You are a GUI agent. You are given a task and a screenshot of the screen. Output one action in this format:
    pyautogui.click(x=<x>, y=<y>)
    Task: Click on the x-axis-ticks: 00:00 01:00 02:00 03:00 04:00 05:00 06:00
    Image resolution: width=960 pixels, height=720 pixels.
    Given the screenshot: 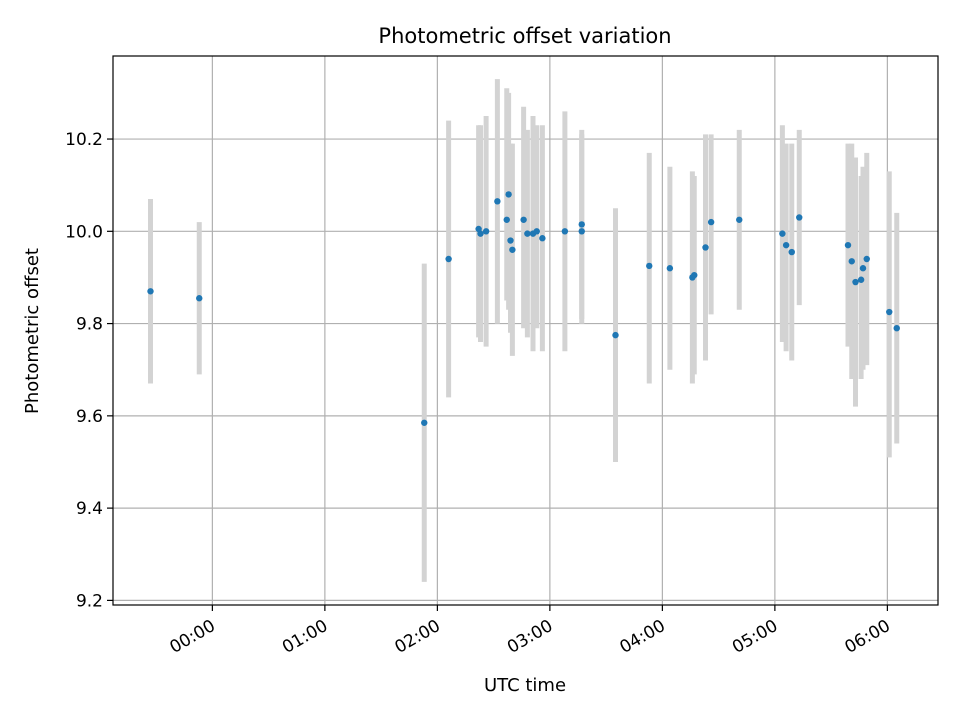 What is the action you would take?
    pyautogui.click(x=530, y=631)
    